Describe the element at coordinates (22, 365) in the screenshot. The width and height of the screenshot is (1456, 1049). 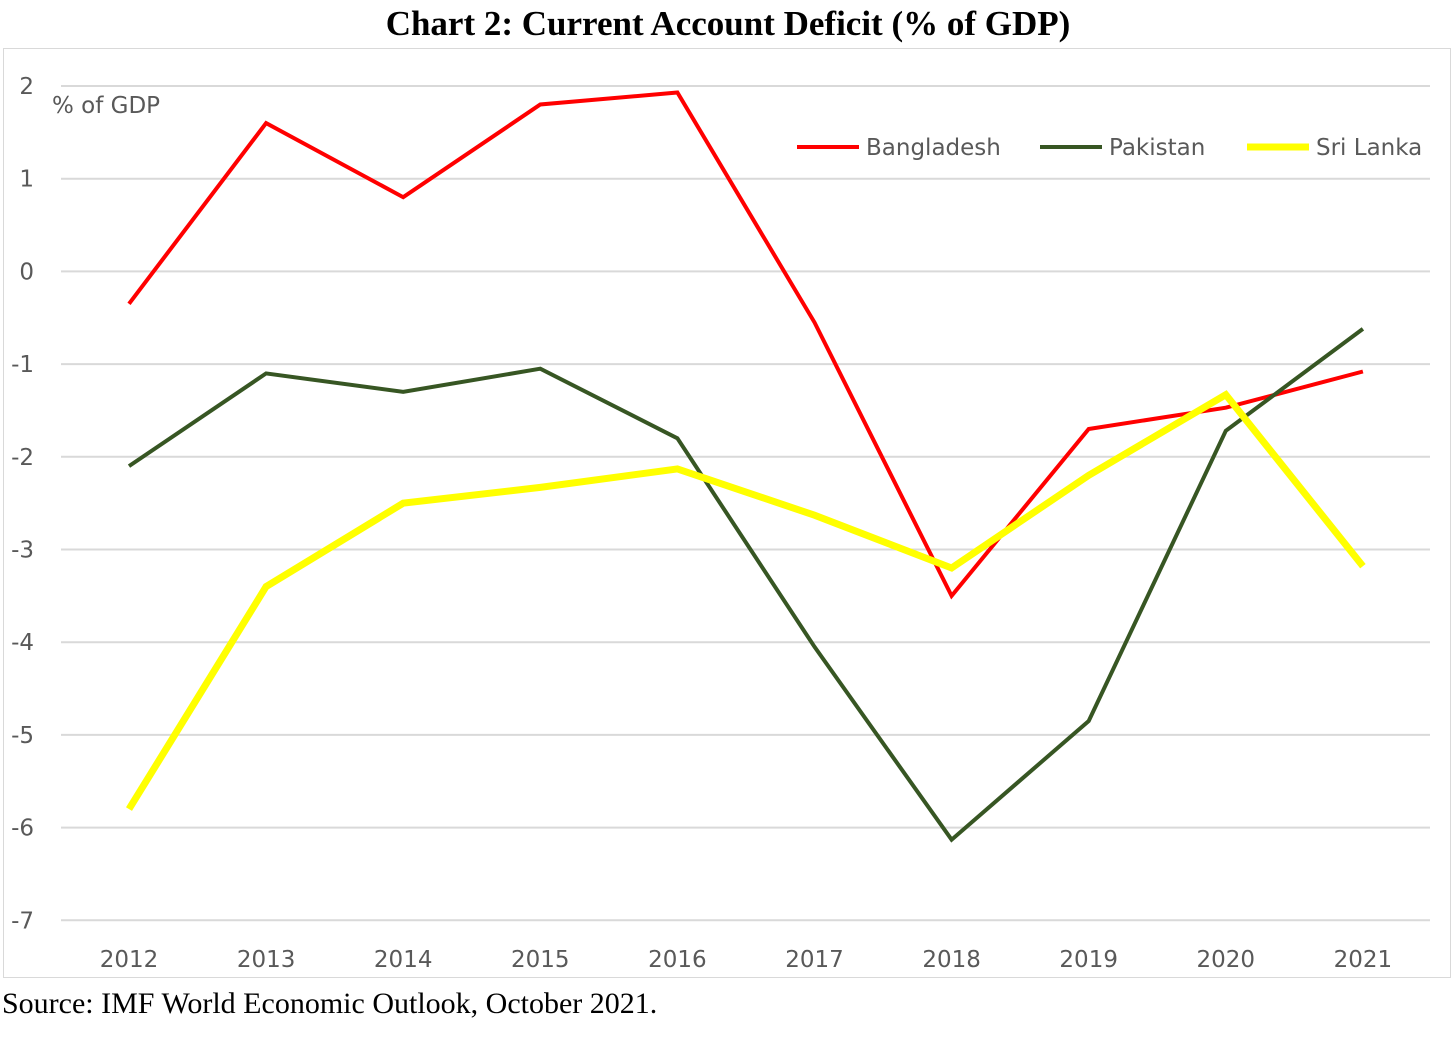
I see `y-tick-label: -1` at that location.